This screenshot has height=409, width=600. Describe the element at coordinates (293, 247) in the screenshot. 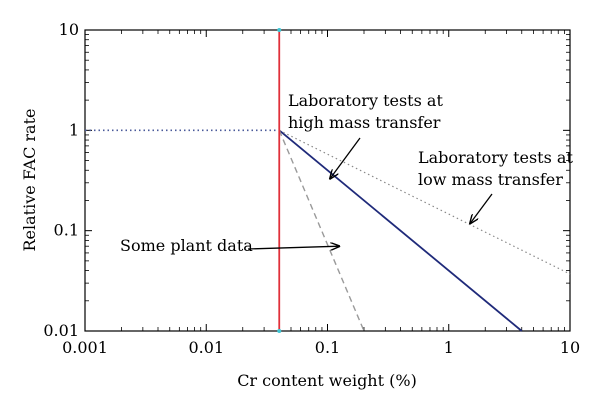

I see `annotation-arrow-plant` at that location.